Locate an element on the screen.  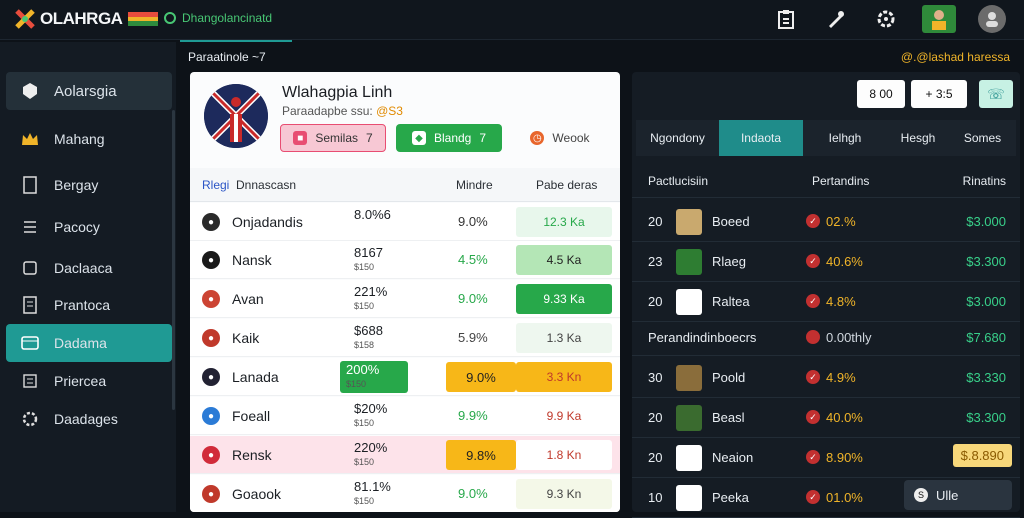
column-header: Dnnascasn is located at coordinates (266, 185).